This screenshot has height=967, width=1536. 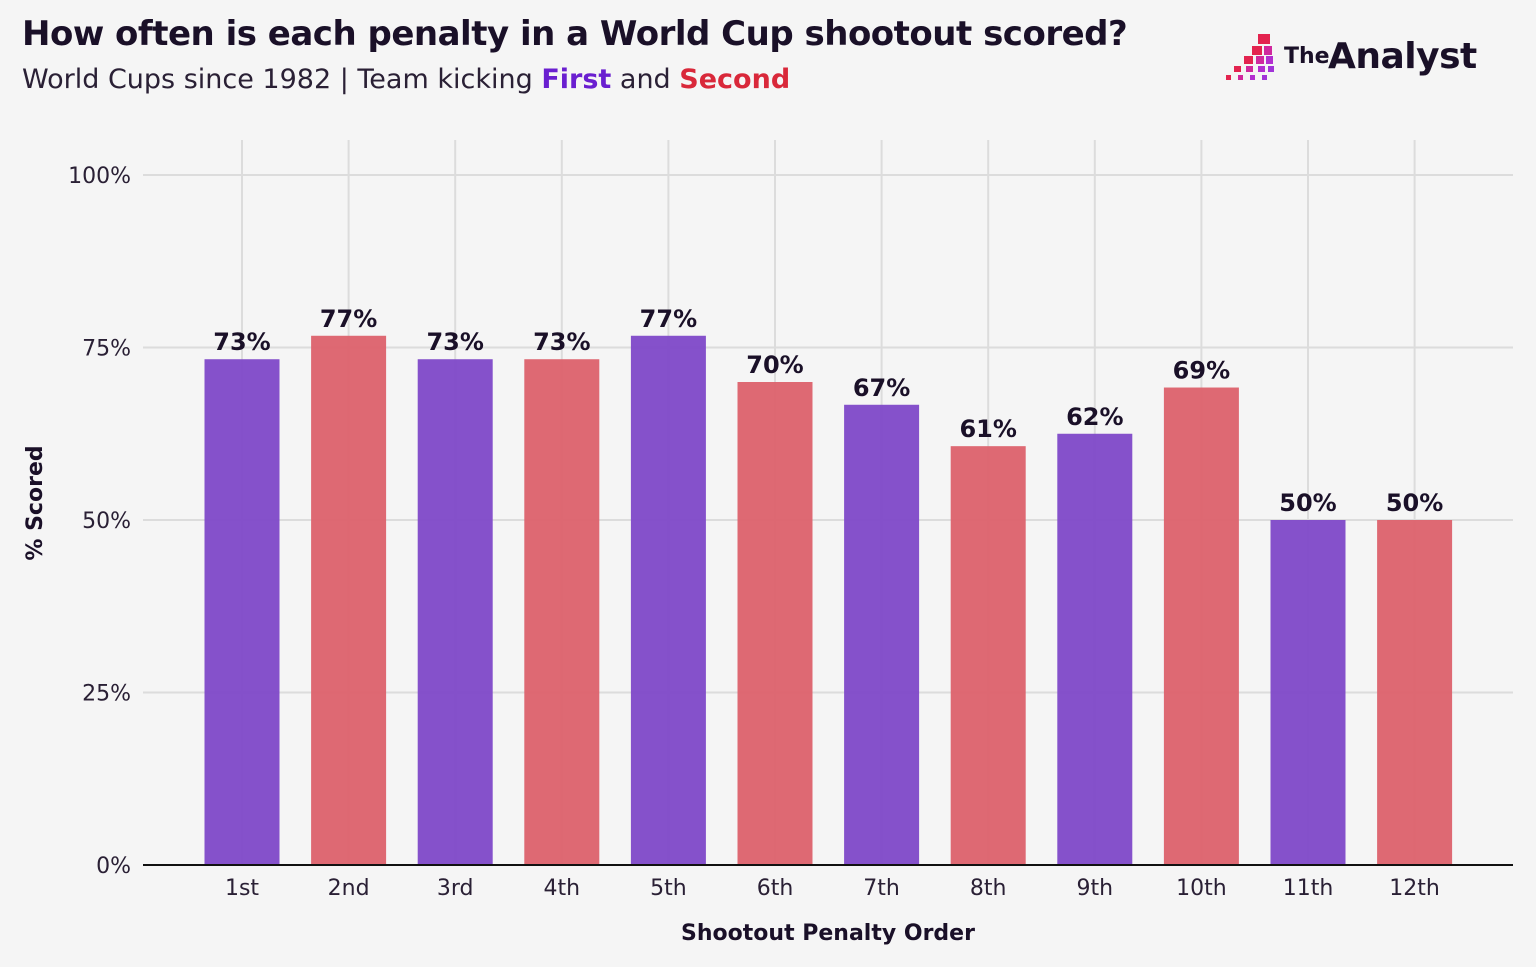 I want to click on x-tick-label: 2nd, so click(x=349, y=888).